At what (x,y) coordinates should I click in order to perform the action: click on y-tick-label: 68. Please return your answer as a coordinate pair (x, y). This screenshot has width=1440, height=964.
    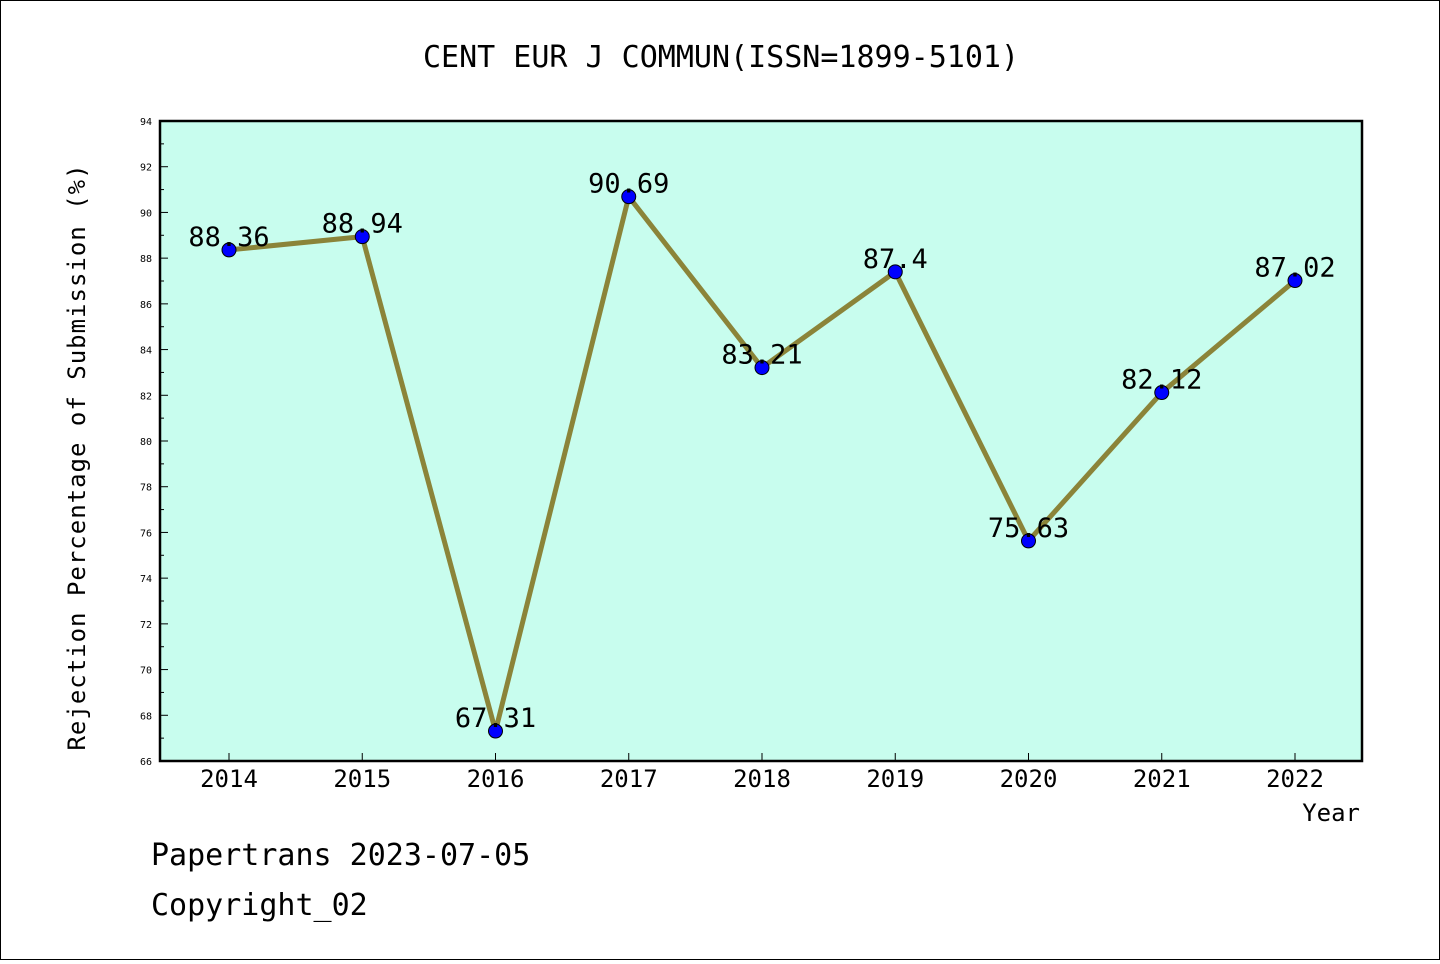
    Looking at the image, I should click on (146, 716).